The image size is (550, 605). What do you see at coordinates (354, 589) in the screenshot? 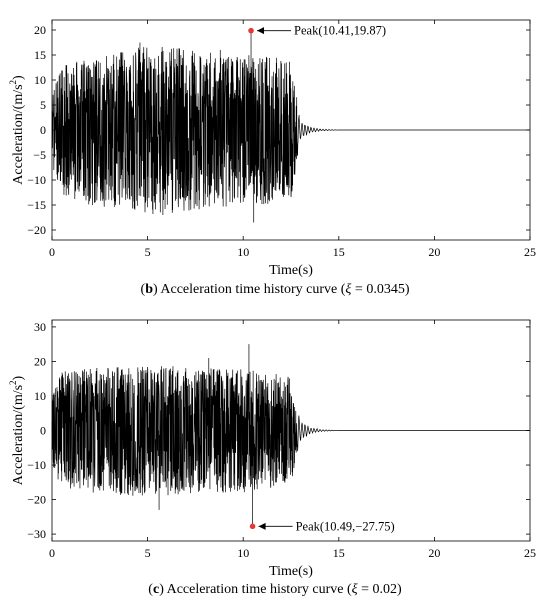
I see `caption-c-symbol: ξ` at bounding box center [354, 589].